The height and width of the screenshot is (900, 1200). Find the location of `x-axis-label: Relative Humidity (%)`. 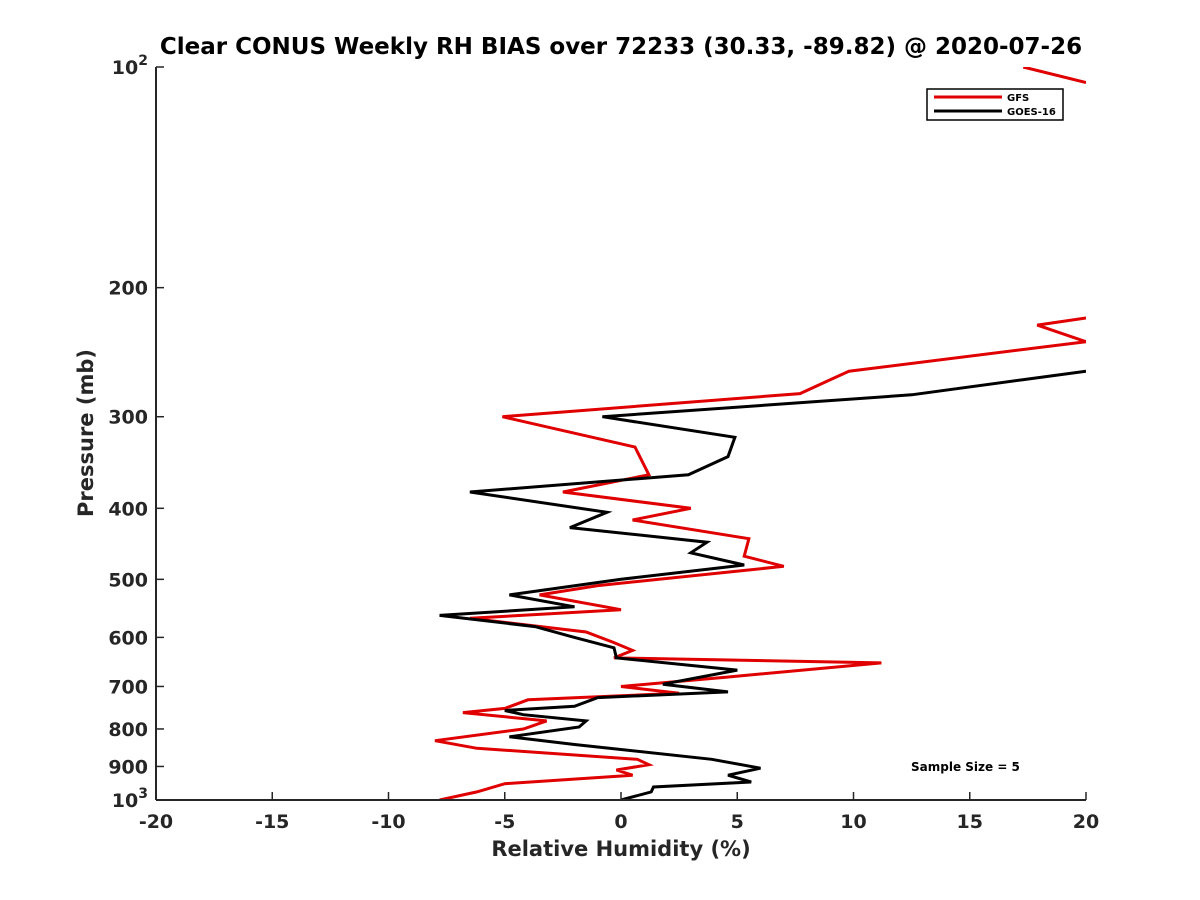

x-axis-label: Relative Humidity (%) is located at coordinates (620, 849).